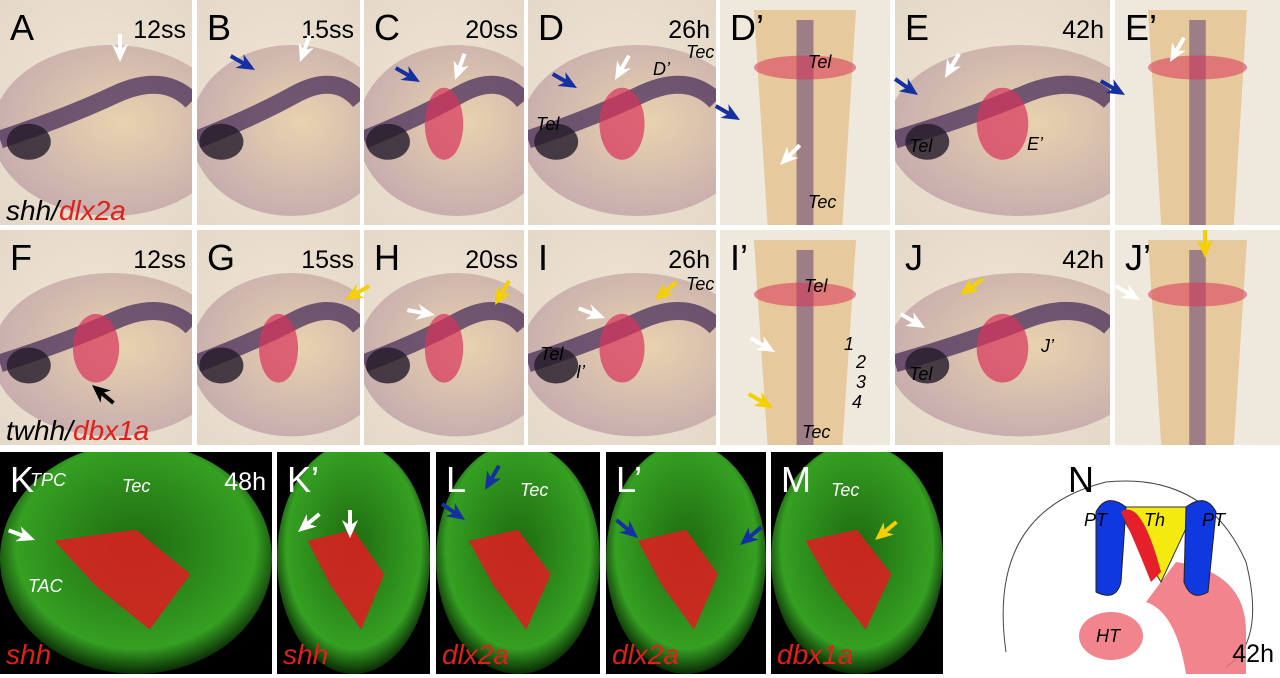 The width and height of the screenshot is (1280, 678). What do you see at coordinates (1154, 520) in the screenshot?
I see `annotation: Th` at bounding box center [1154, 520].